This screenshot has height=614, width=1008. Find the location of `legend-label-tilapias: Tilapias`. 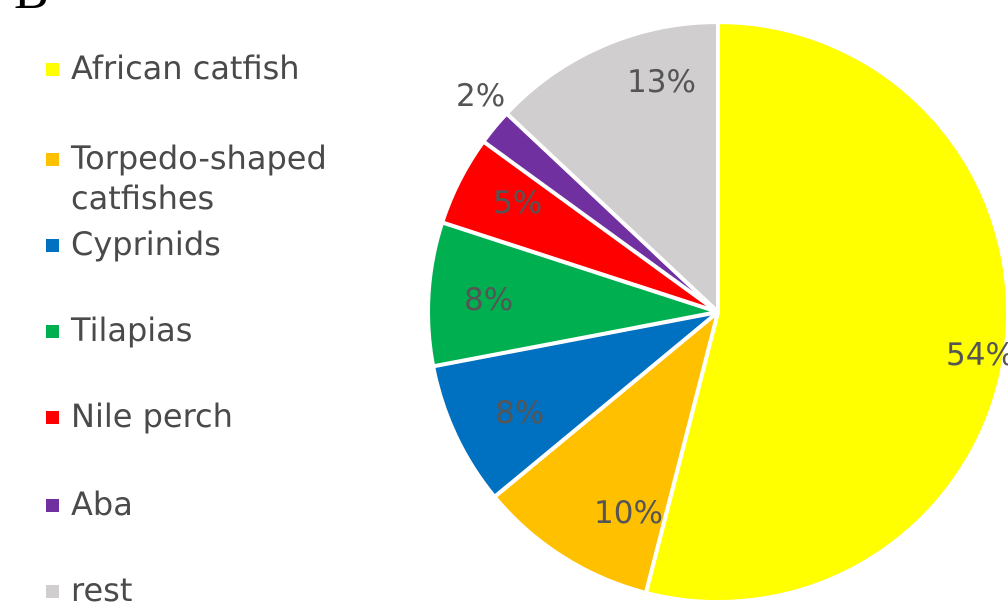

legend-label-tilapias: Tilapias is located at coordinates (132, 330).